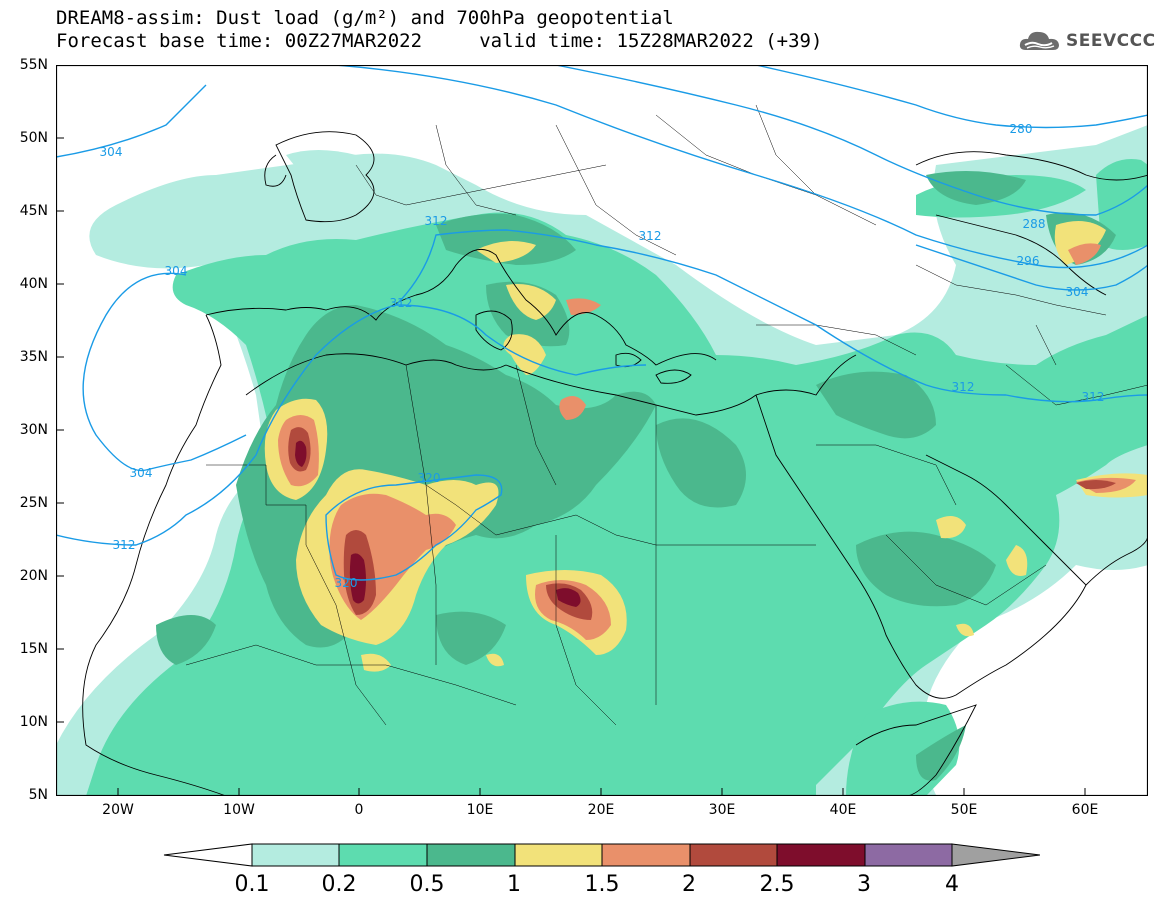 The image size is (1165, 907). What do you see at coordinates (33, 503) in the screenshot?
I see `lat-label: 25N` at bounding box center [33, 503].